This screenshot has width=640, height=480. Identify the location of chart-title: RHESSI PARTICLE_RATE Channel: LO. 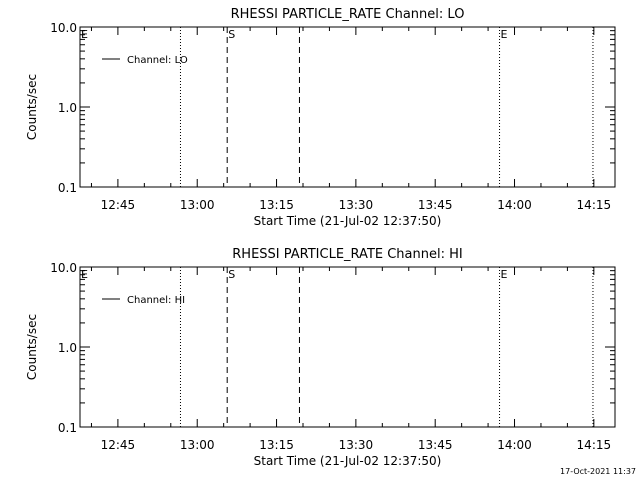
(348, 14).